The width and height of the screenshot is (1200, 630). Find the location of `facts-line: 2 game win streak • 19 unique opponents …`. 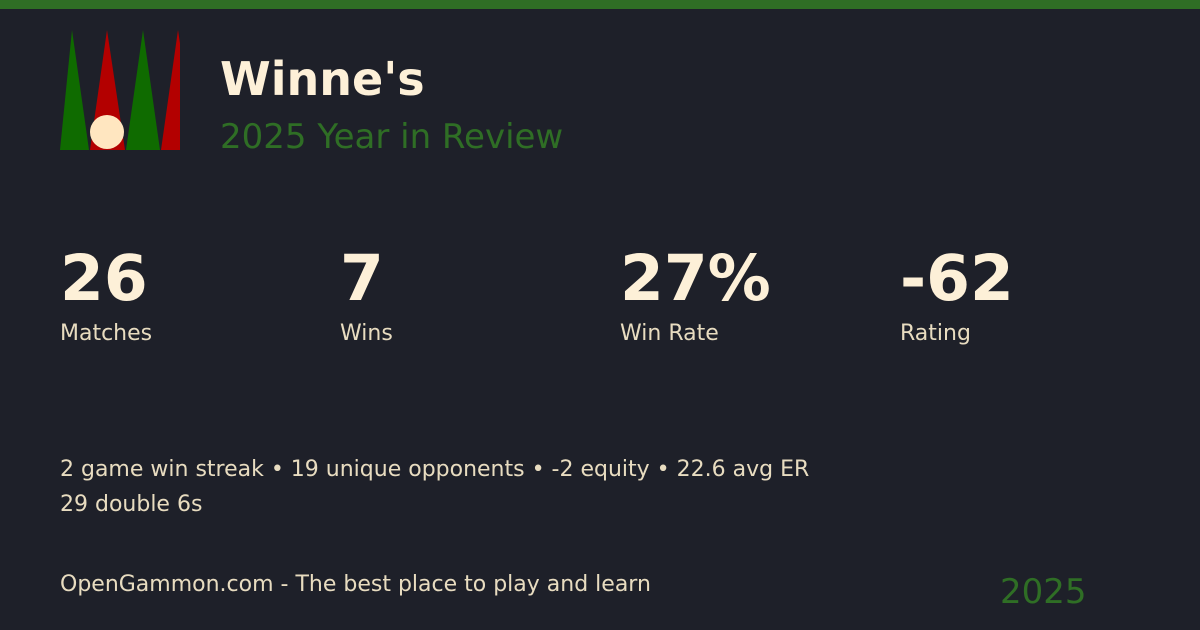

facts-line: 2 game win streak • 19 unique opponents … is located at coordinates (435, 469).